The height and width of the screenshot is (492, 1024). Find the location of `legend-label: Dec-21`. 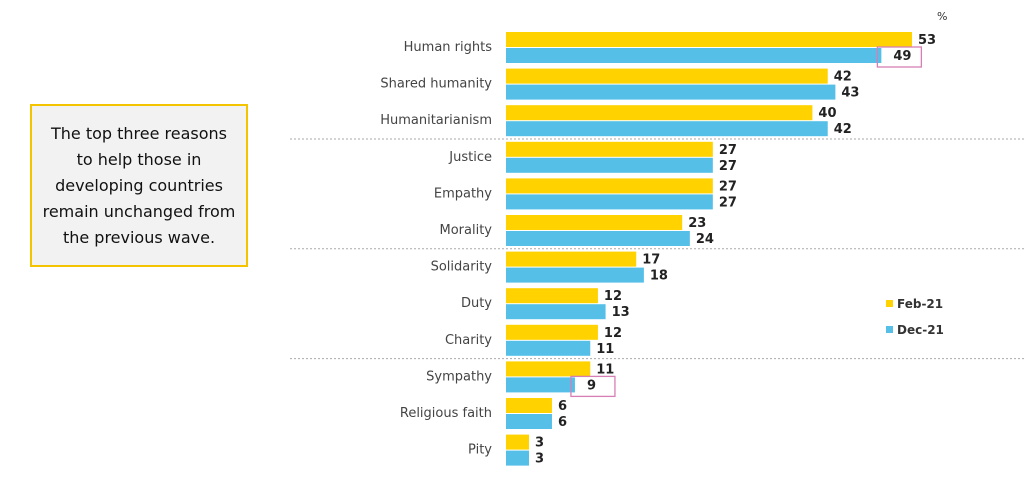

legend-label: Dec-21 is located at coordinates (920, 330).